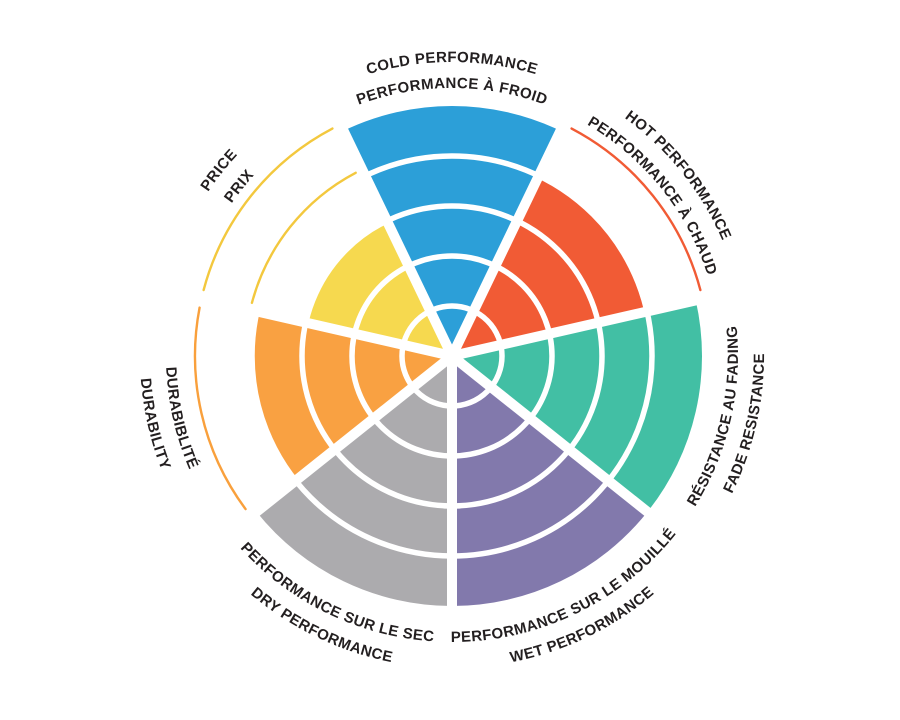 This screenshot has width=900, height=720. What do you see at coordinates (220, 408) in the screenshot?
I see `max-arc-durability` at bounding box center [220, 408].